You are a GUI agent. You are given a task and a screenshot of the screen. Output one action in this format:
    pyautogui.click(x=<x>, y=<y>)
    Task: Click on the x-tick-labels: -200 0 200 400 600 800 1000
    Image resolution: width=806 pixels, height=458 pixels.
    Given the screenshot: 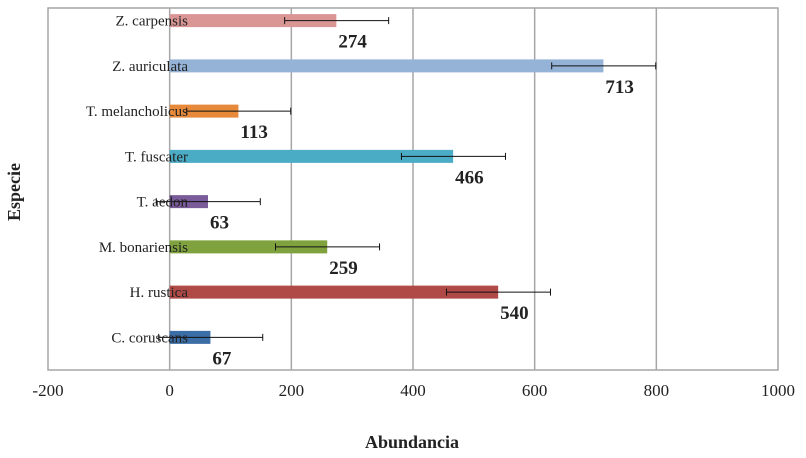 What is the action you would take?
    pyautogui.click(x=413, y=390)
    